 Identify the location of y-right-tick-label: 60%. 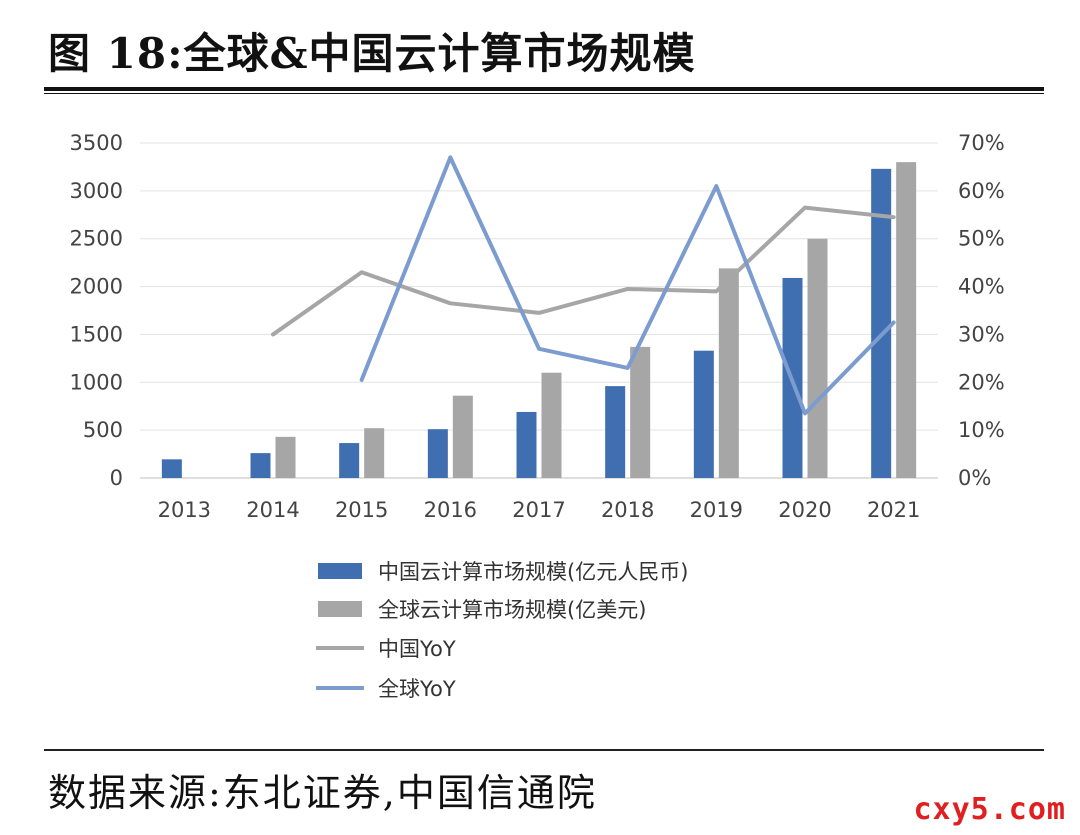
(981, 191).